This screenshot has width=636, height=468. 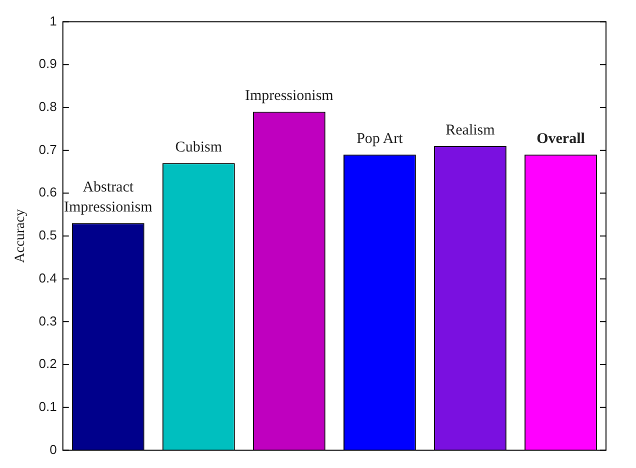 What do you see at coordinates (47, 149) in the screenshot?
I see `y-tick-label: 0.7` at bounding box center [47, 149].